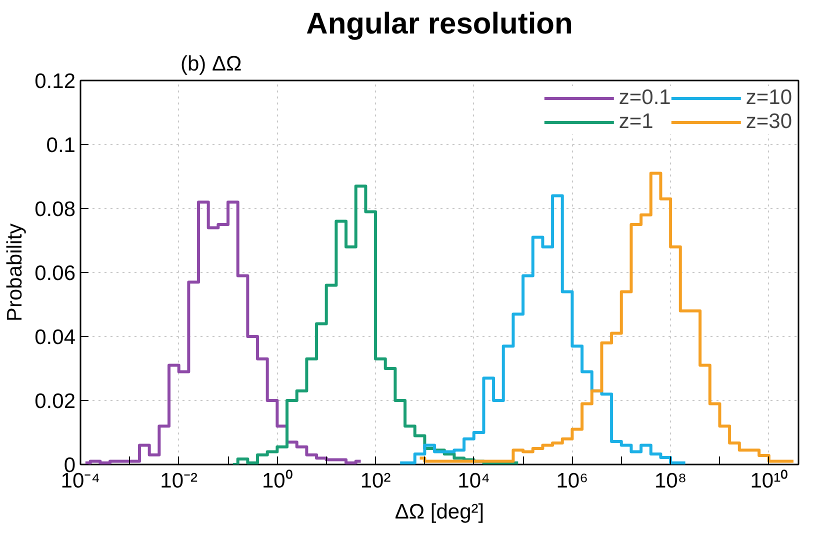 The height and width of the screenshot is (536, 820). What do you see at coordinates (572, 481) in the screenshot?
I see `x-tick-label: 10⁶` at bounding box center [572, 481].